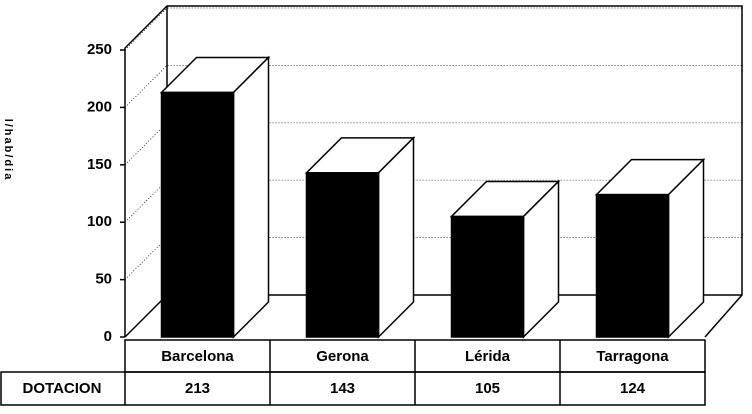 This screenshot has width=752, height=414. What do you see at coordinates (342, 388) in the screenshot?
I see `table-value: 143` at bounding box center [342, 388].